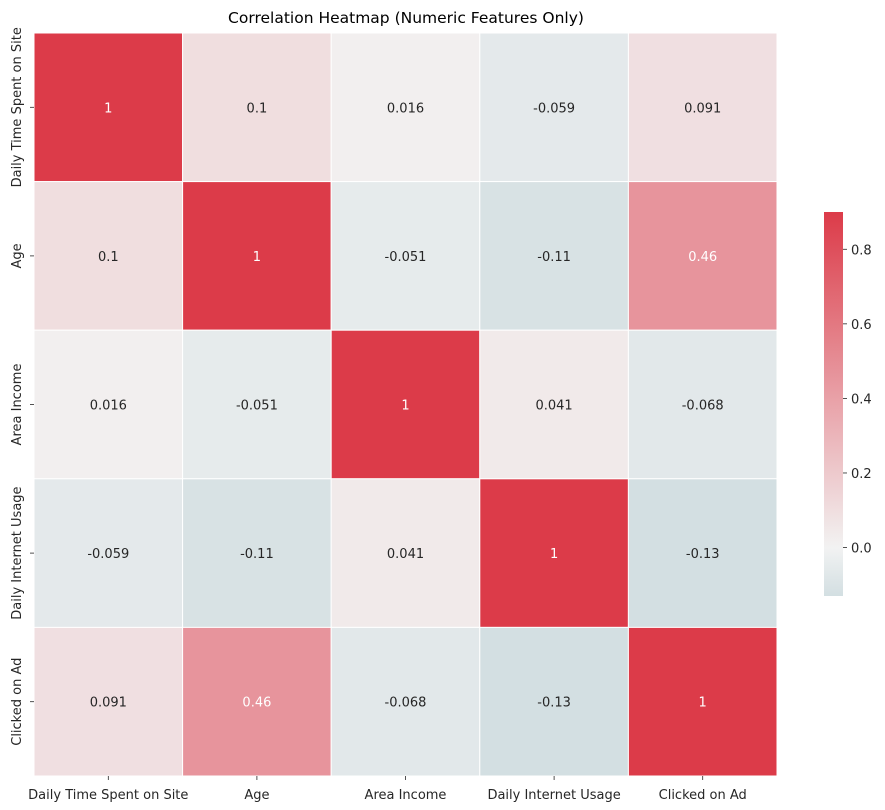 This screenshot has width=885, height=810. What do you see at coordinates (833, 404) in the screenshot?
I see `colorbar-gradient` at bounding box center [833, 404].